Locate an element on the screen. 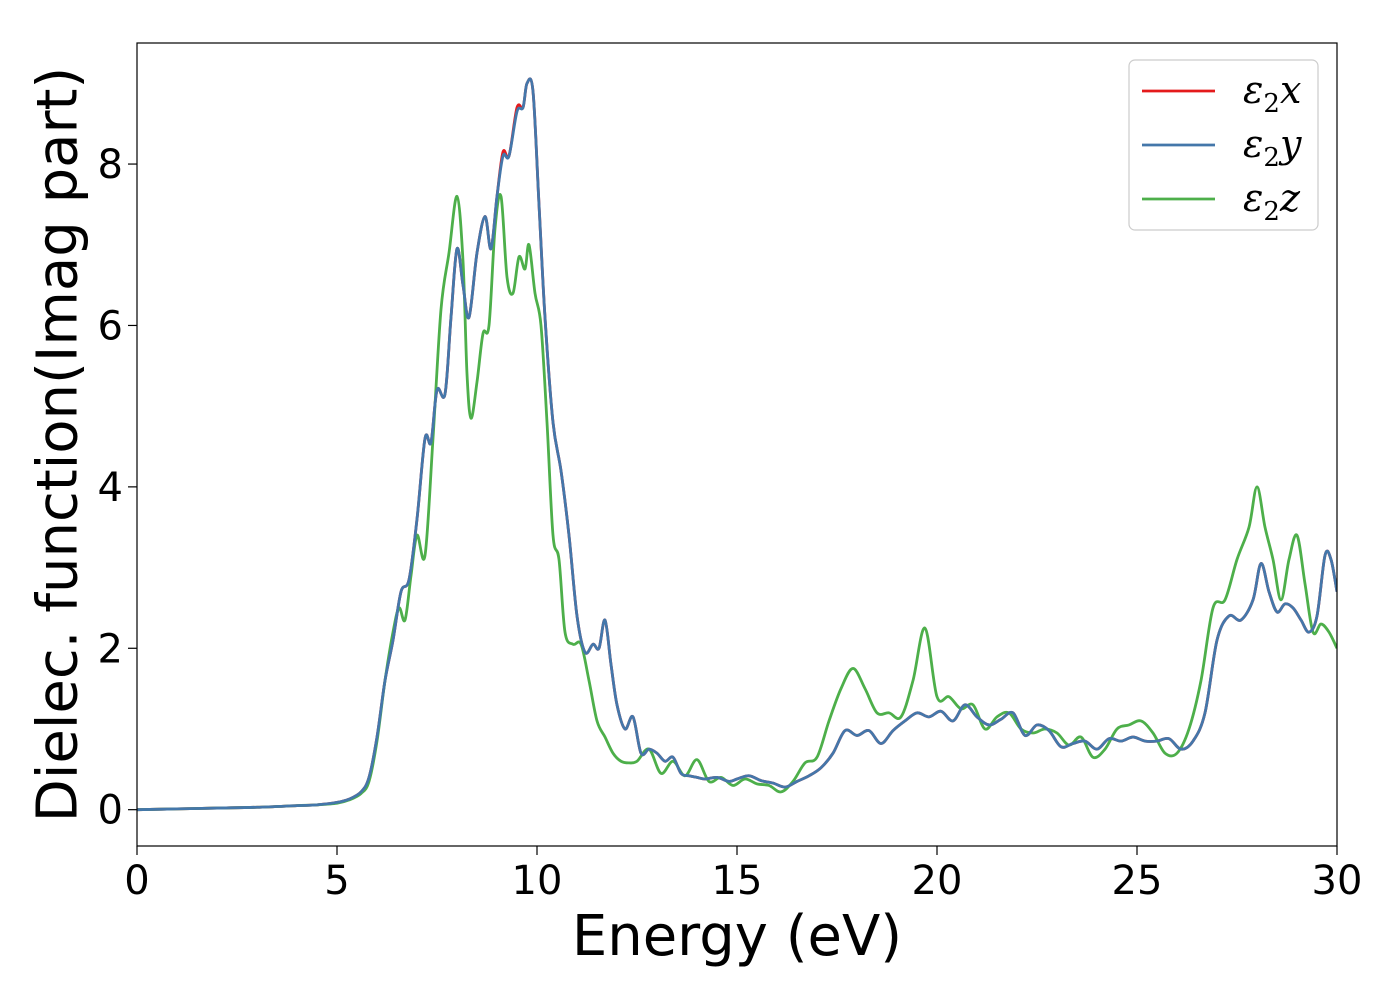  x-tick-label: 15 is located at coordinates (737, 881).